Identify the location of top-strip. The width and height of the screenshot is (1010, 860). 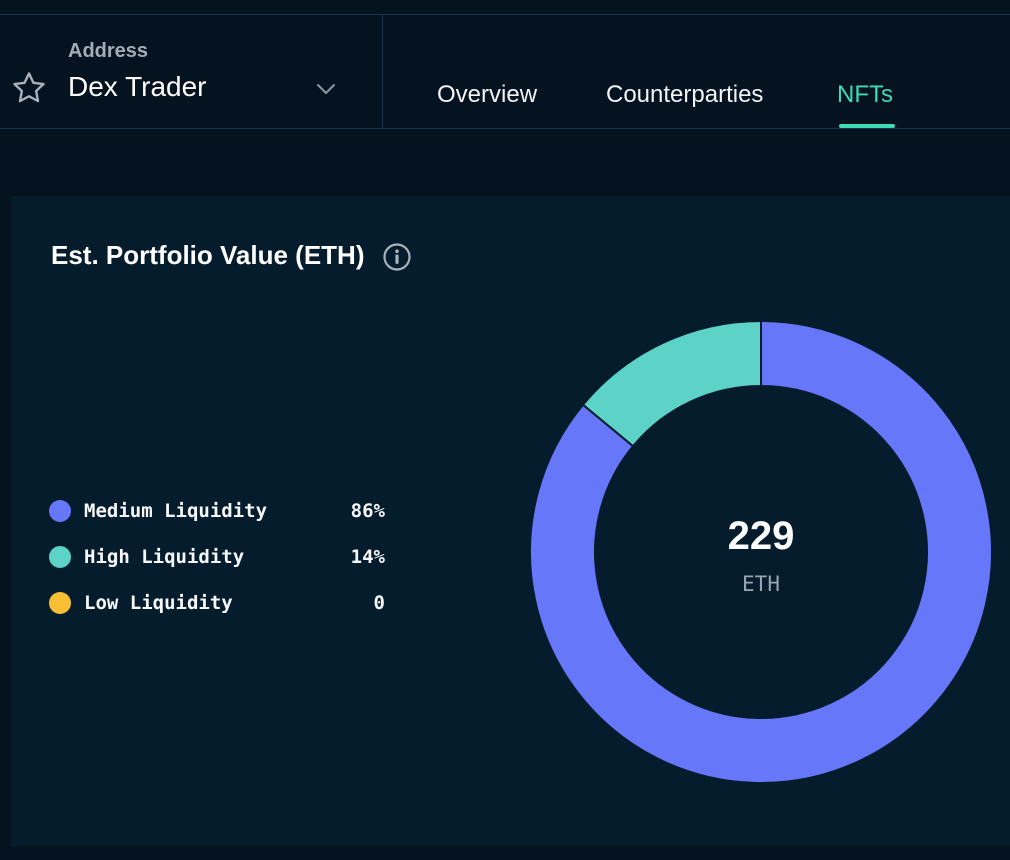
(505, 7).